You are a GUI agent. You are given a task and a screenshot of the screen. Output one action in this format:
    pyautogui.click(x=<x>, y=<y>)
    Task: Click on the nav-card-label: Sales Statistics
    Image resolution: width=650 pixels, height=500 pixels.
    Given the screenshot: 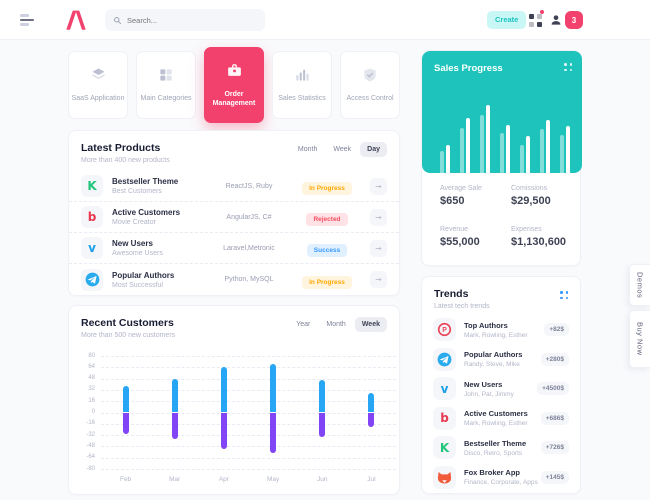 What is the action you would take?
    pyautogui.click(x=302, y=98)
    